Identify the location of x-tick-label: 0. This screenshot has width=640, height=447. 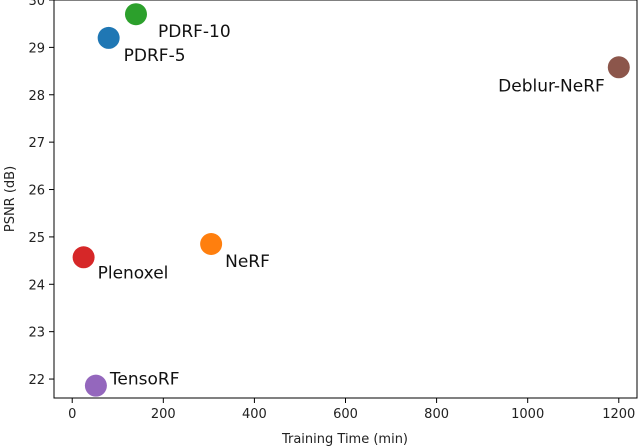
(72, 414).